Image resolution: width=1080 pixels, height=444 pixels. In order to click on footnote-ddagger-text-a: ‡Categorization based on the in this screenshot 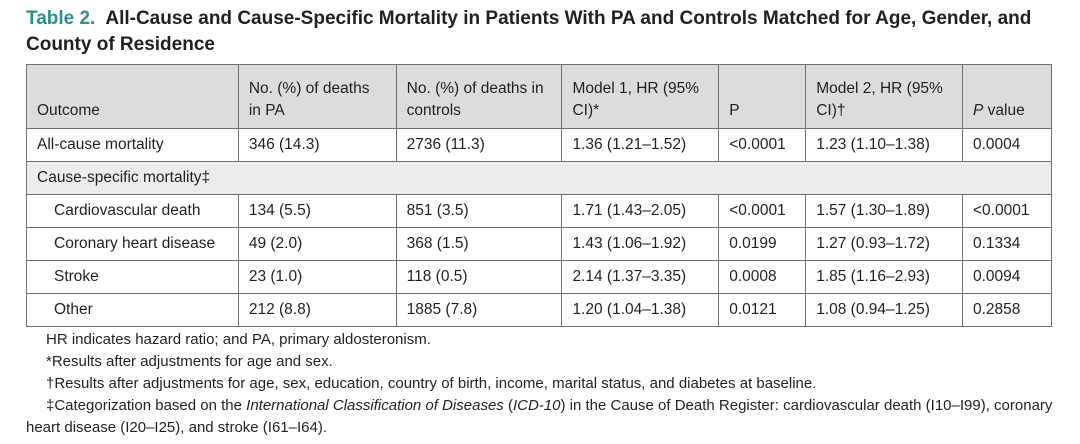, I will do `click(146, 405)`.